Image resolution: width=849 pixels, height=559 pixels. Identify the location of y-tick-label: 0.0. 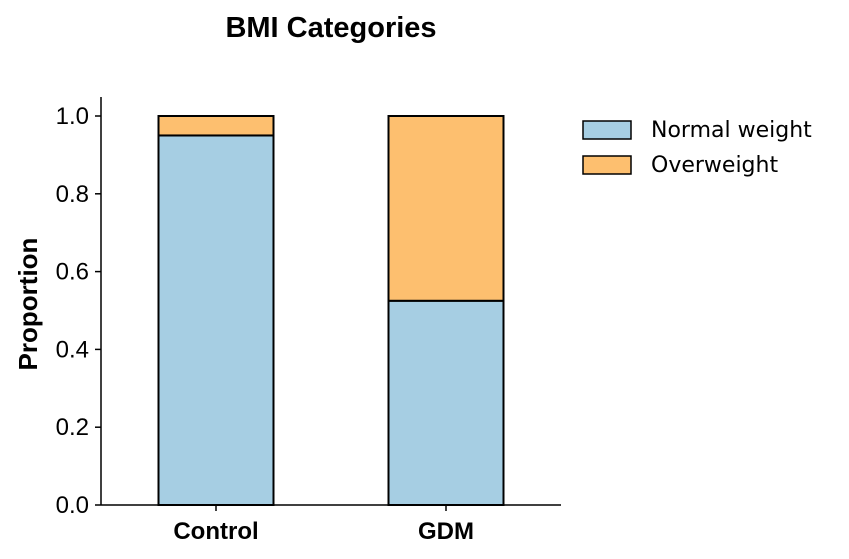
(72, 505).